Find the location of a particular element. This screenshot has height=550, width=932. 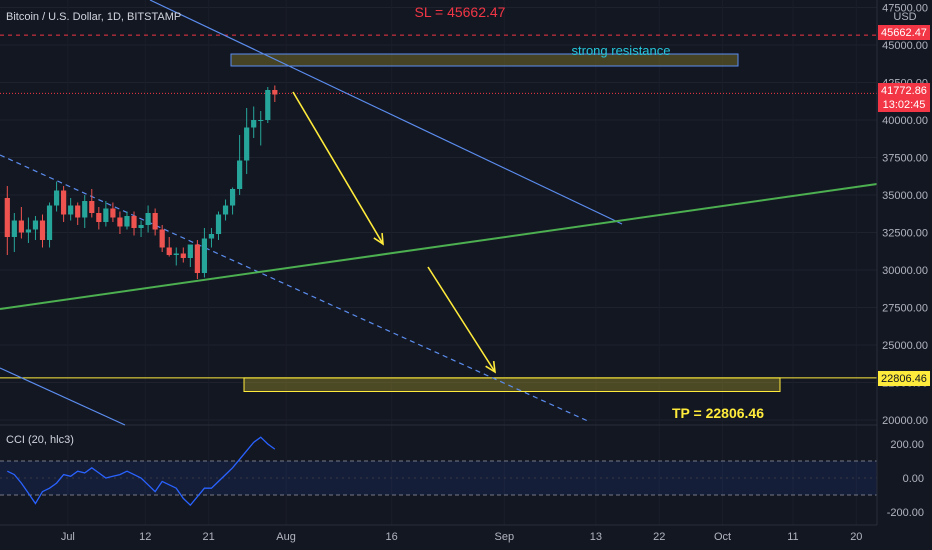

time-tick-label: 12 is located at coordinates (145, 537).